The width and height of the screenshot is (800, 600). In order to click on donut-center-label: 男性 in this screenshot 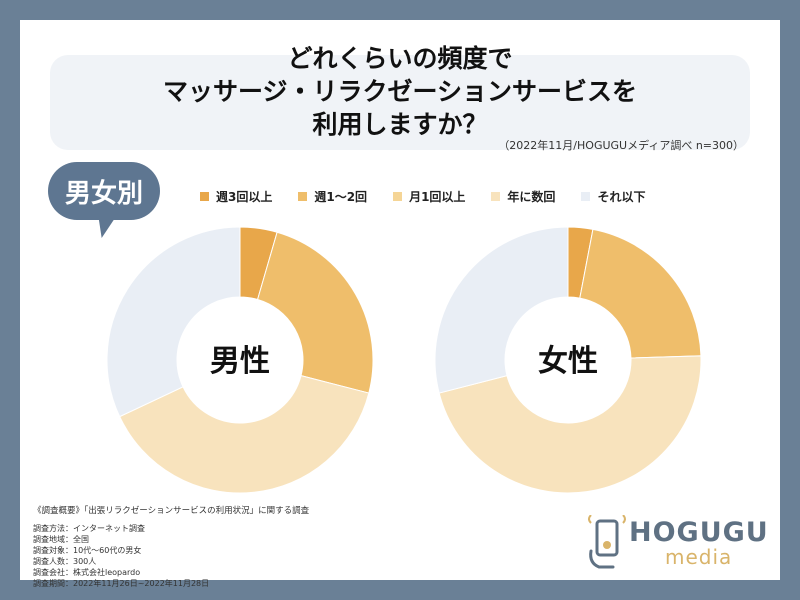, I will do `click(240, 361)`.